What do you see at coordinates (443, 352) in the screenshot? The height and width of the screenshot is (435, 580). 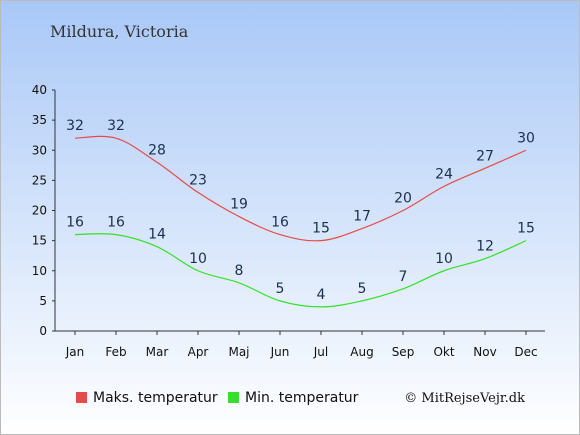 I see `x-tick-label: Okt` at bounding box center [443, 352].